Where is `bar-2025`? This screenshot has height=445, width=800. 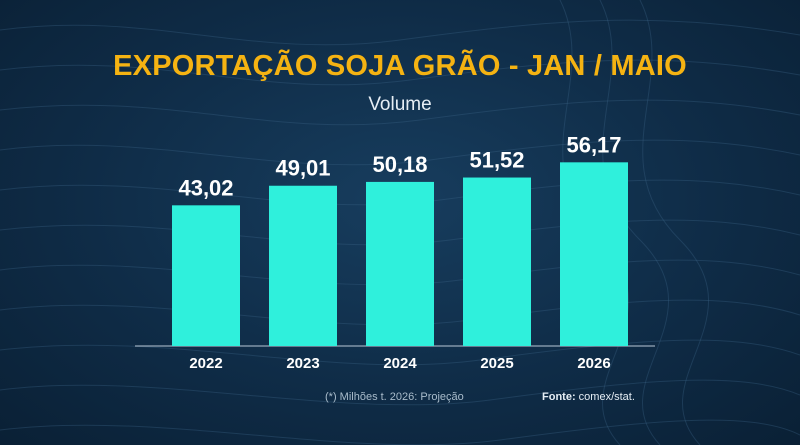
bar-2025 is located at coordinates (497, 261).